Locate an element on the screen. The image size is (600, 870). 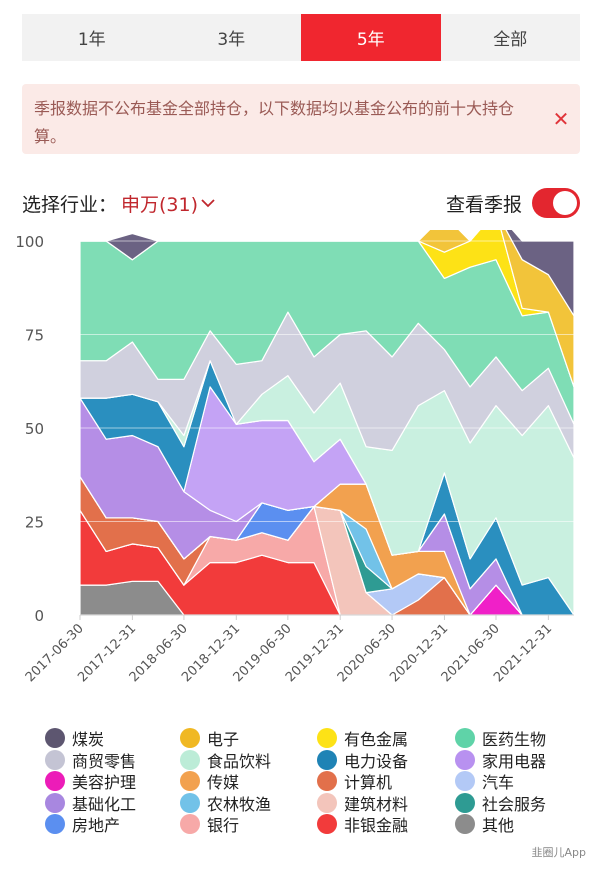
legend-item: 美容护理 is located at coordinates (90, 781).